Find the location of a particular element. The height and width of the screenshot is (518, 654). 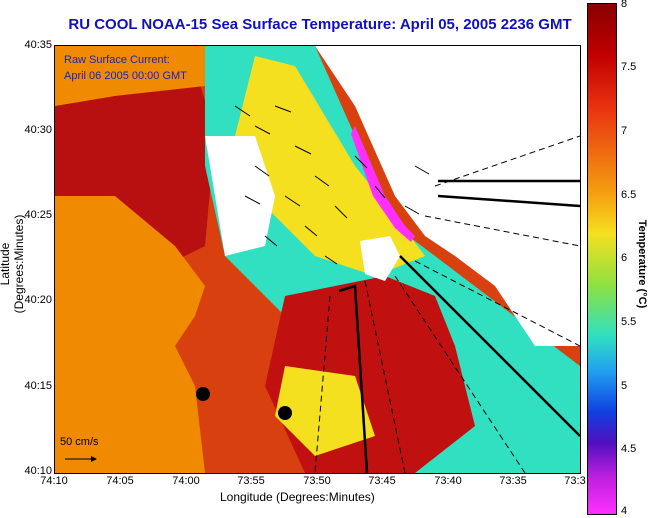

x-tick: 73:45 is located at coordinates (382, 481).